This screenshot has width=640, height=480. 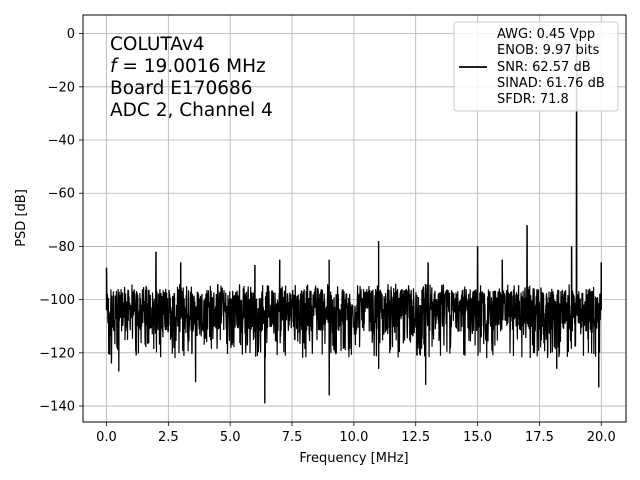 What do you see at coordinates (546, 34) in the screenshot?
I see `legend-awg: AWG: 0.45 Vpp` at bounding box center [546, 34].